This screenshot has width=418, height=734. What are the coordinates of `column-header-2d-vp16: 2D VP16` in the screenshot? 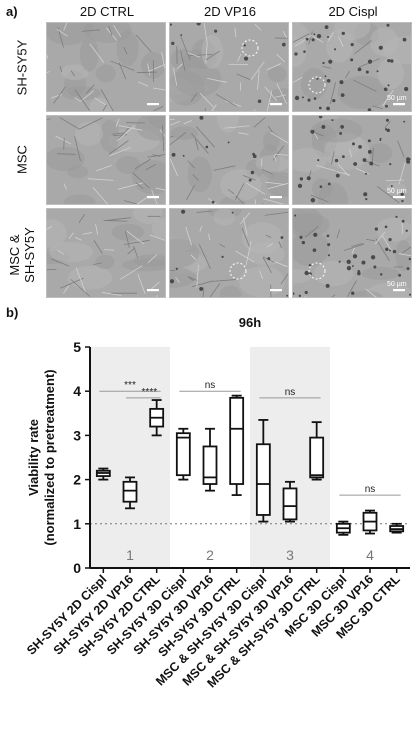 It's located at (230, 11).